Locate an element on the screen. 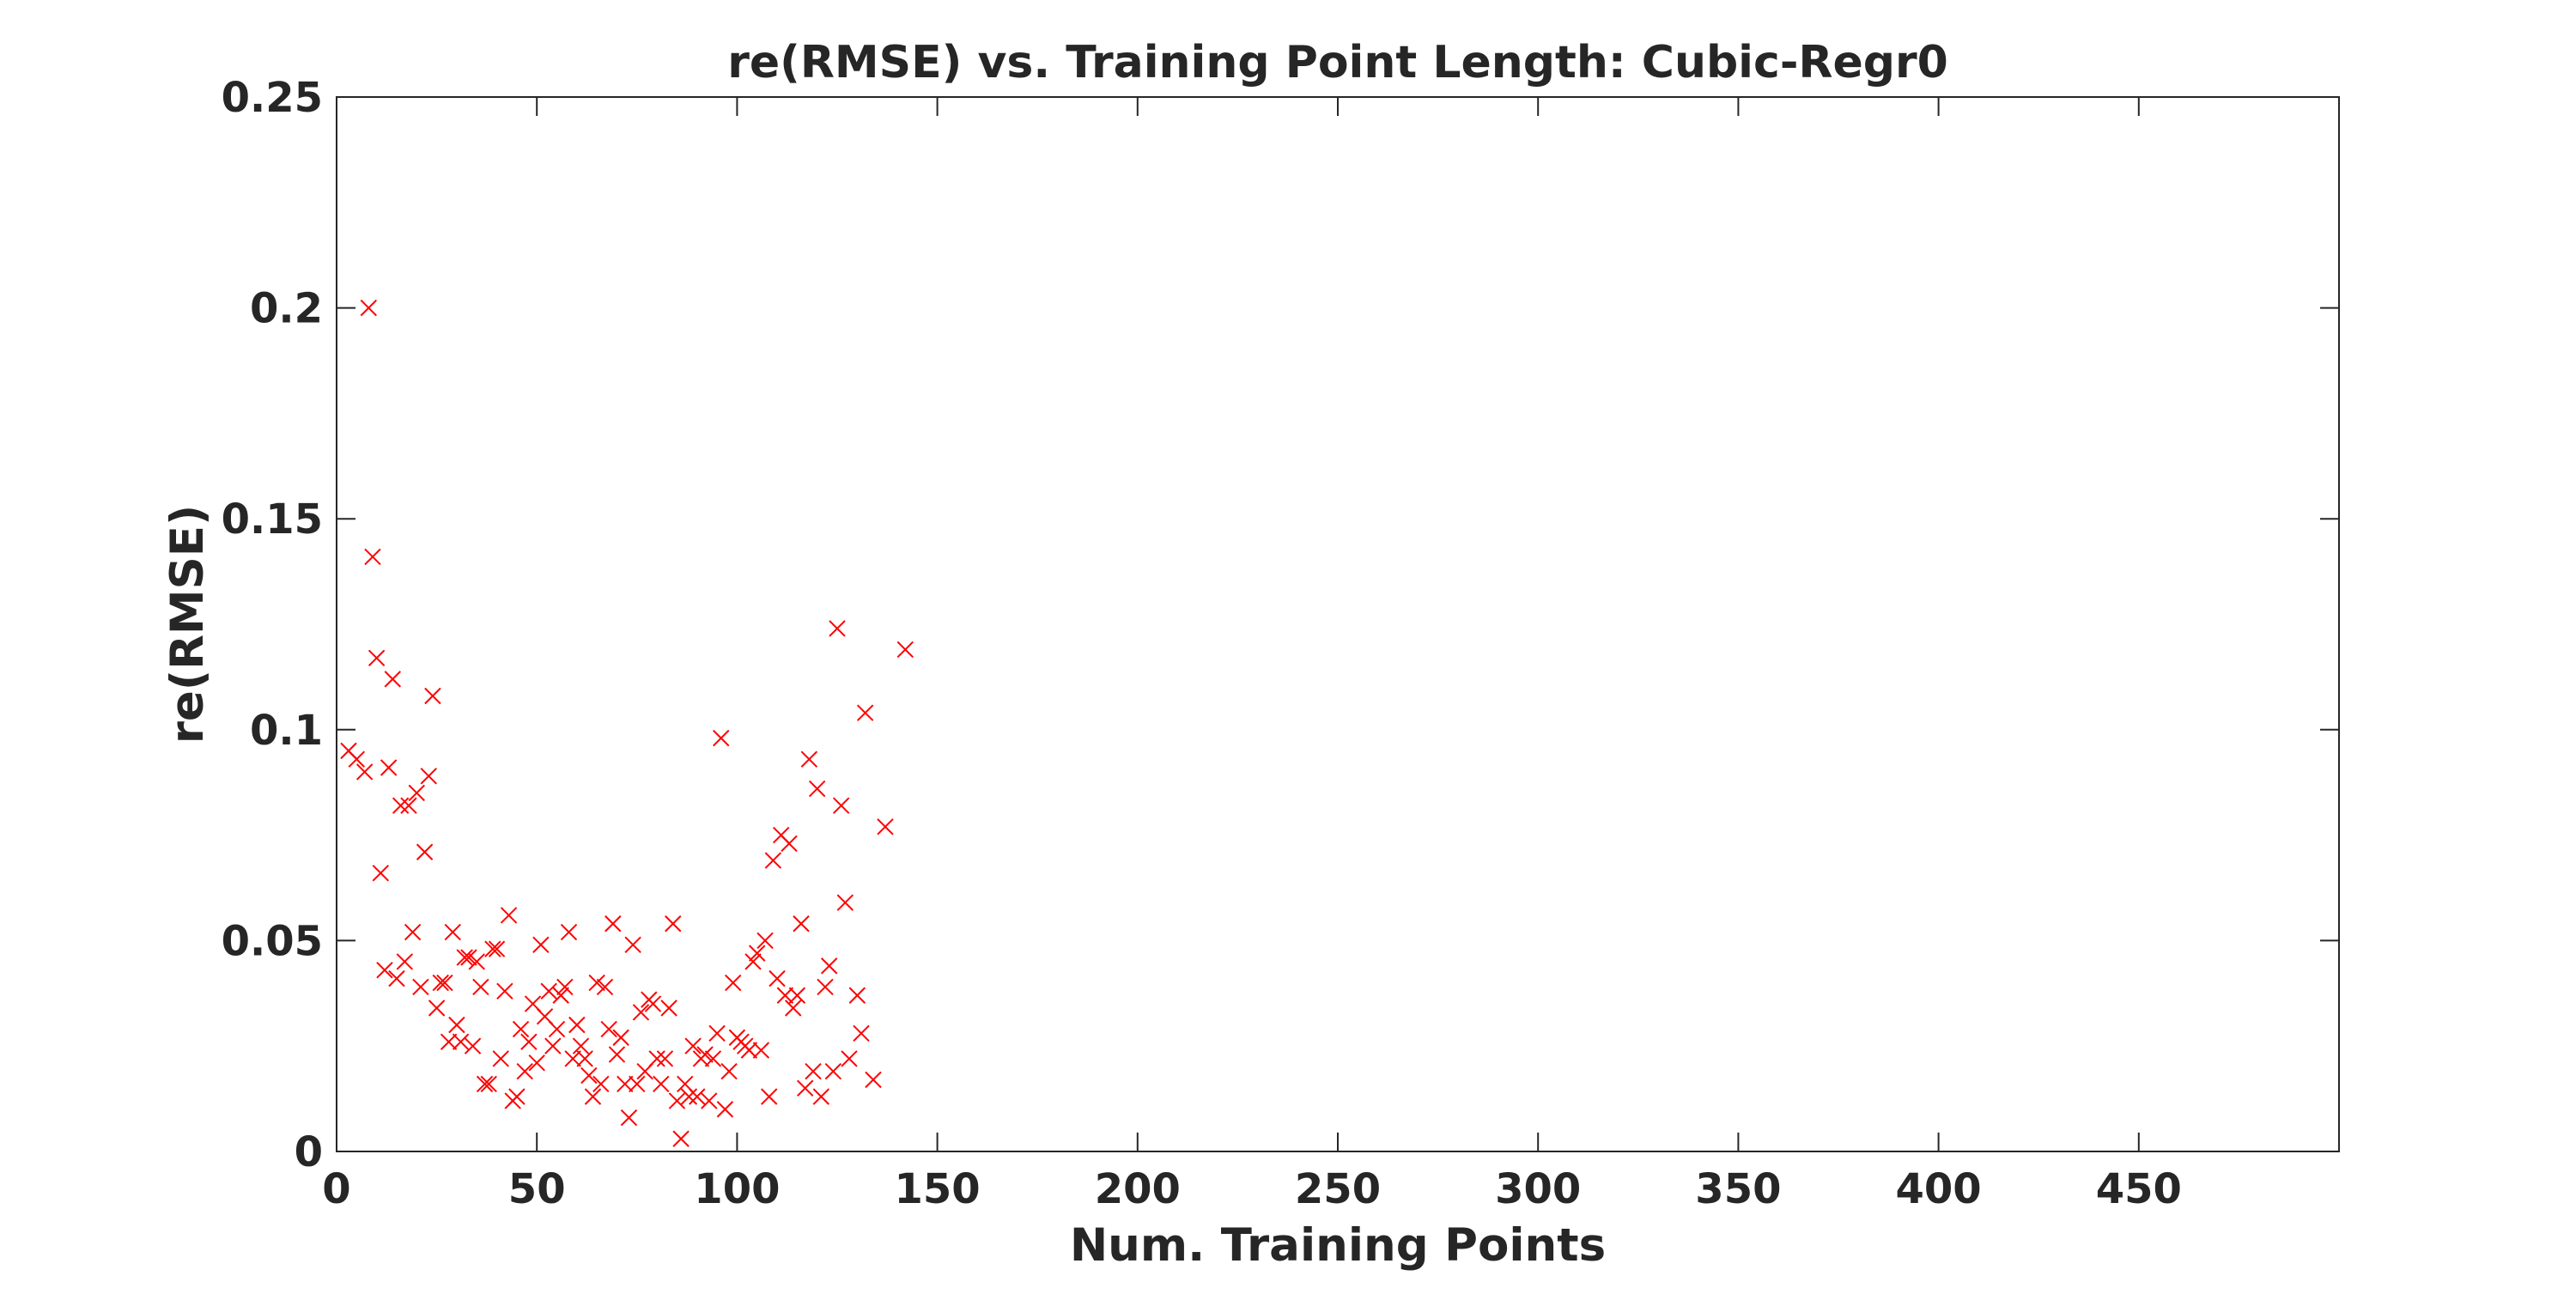  data-markers is located at coordinates (627, 723).